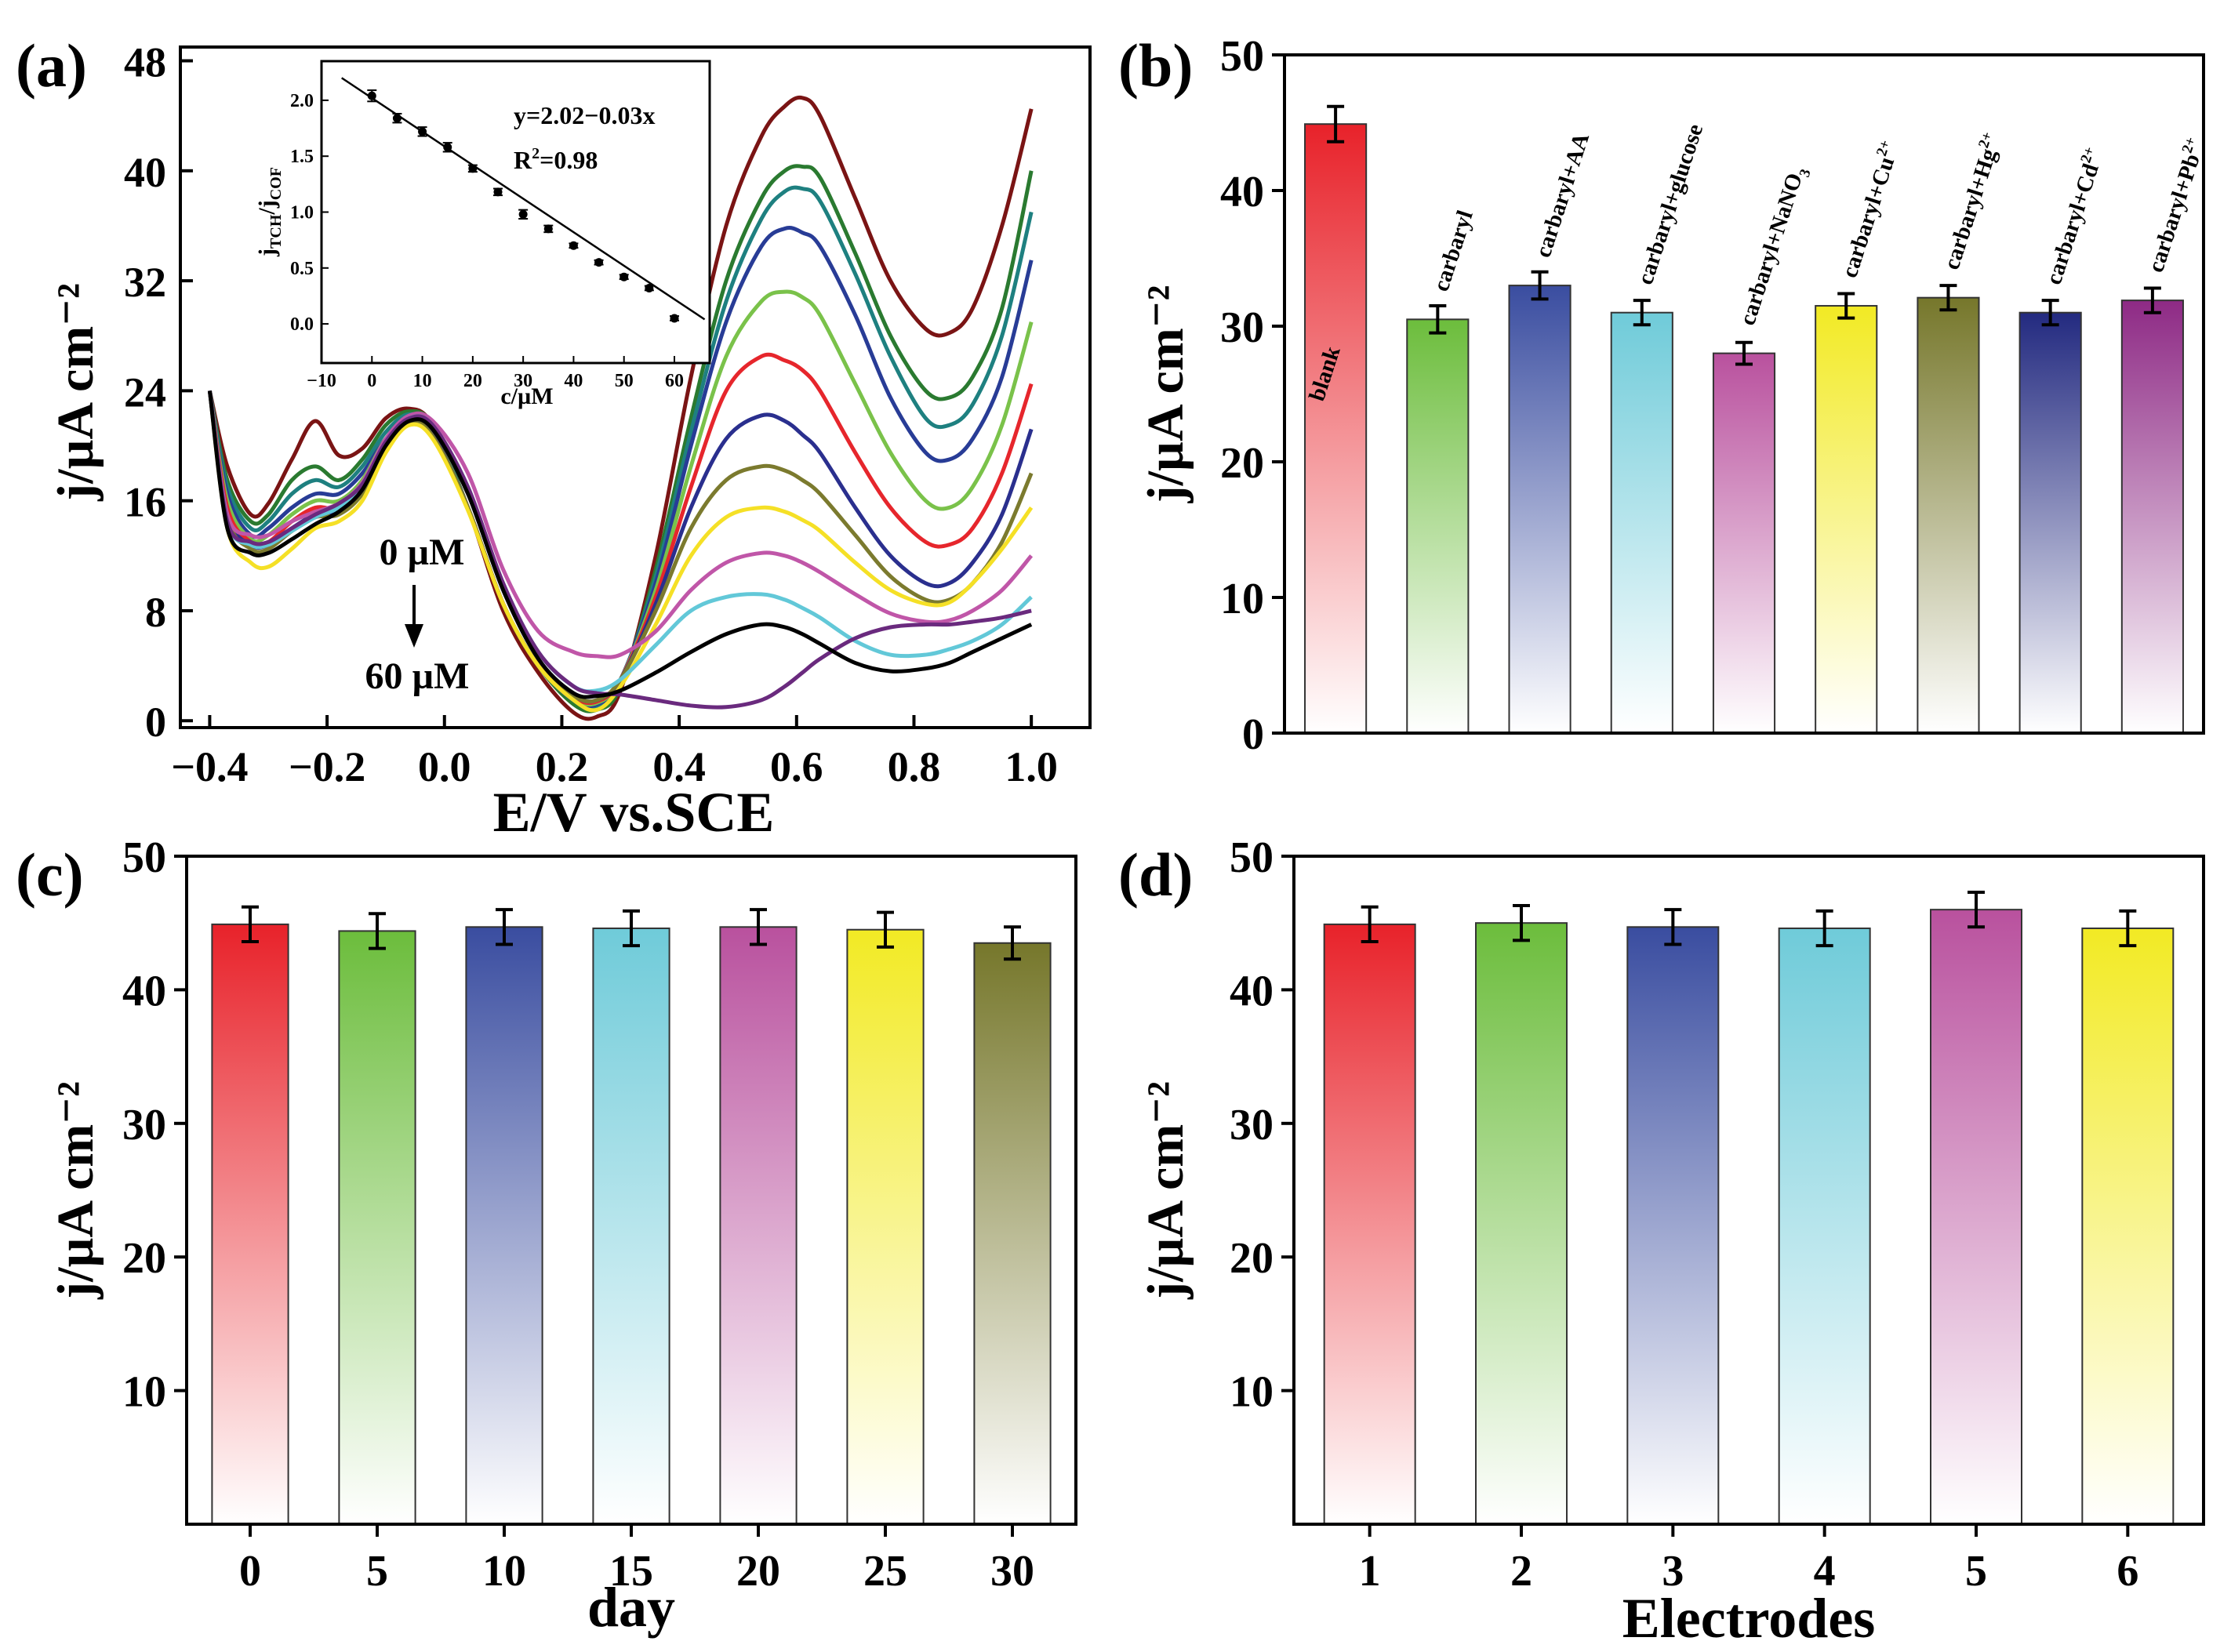 The width and height of the screenshot is (2231, 1652). Describe the element at coordinates (1155, 65) in the screenshot. I see `panel-label: (b)` at that location.